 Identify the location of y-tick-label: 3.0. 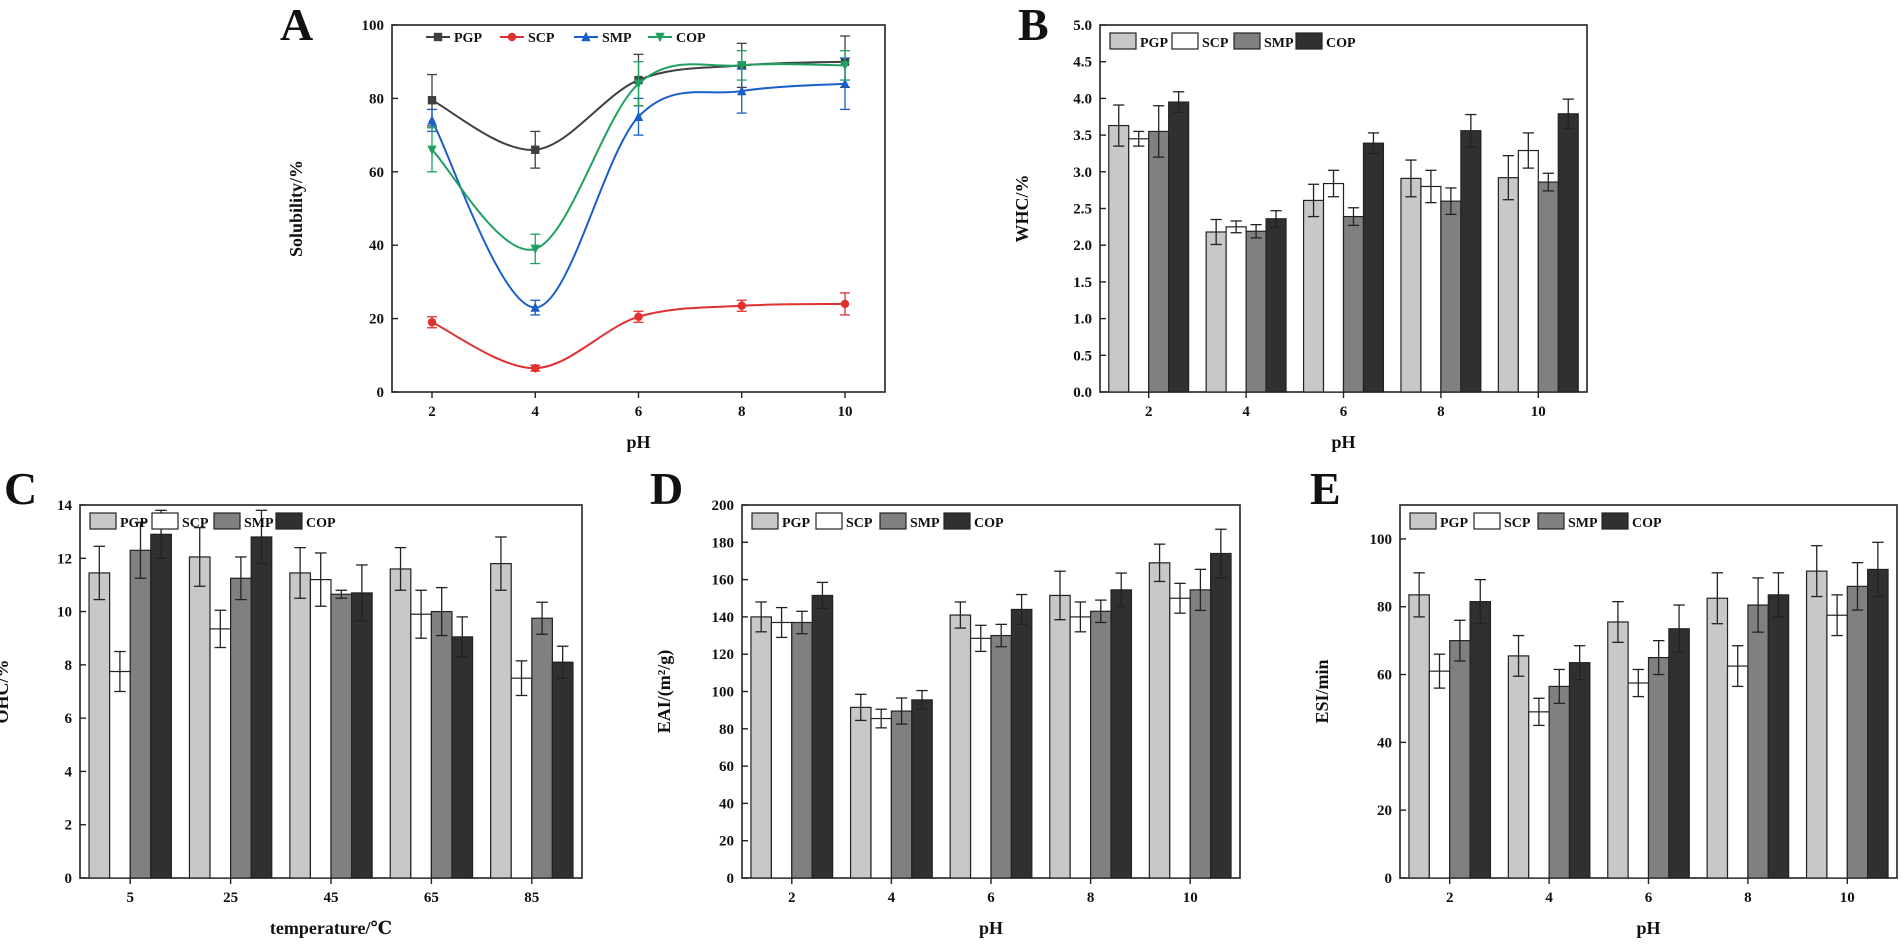
(1082, 173).